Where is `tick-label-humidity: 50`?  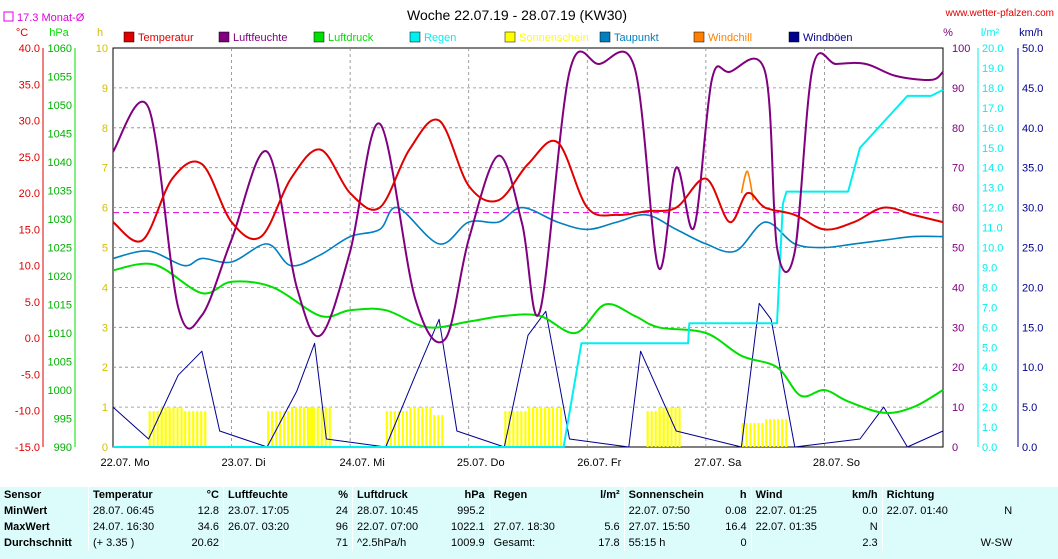 tick-label-humidity: 50 is located at coordinates (958, 249).